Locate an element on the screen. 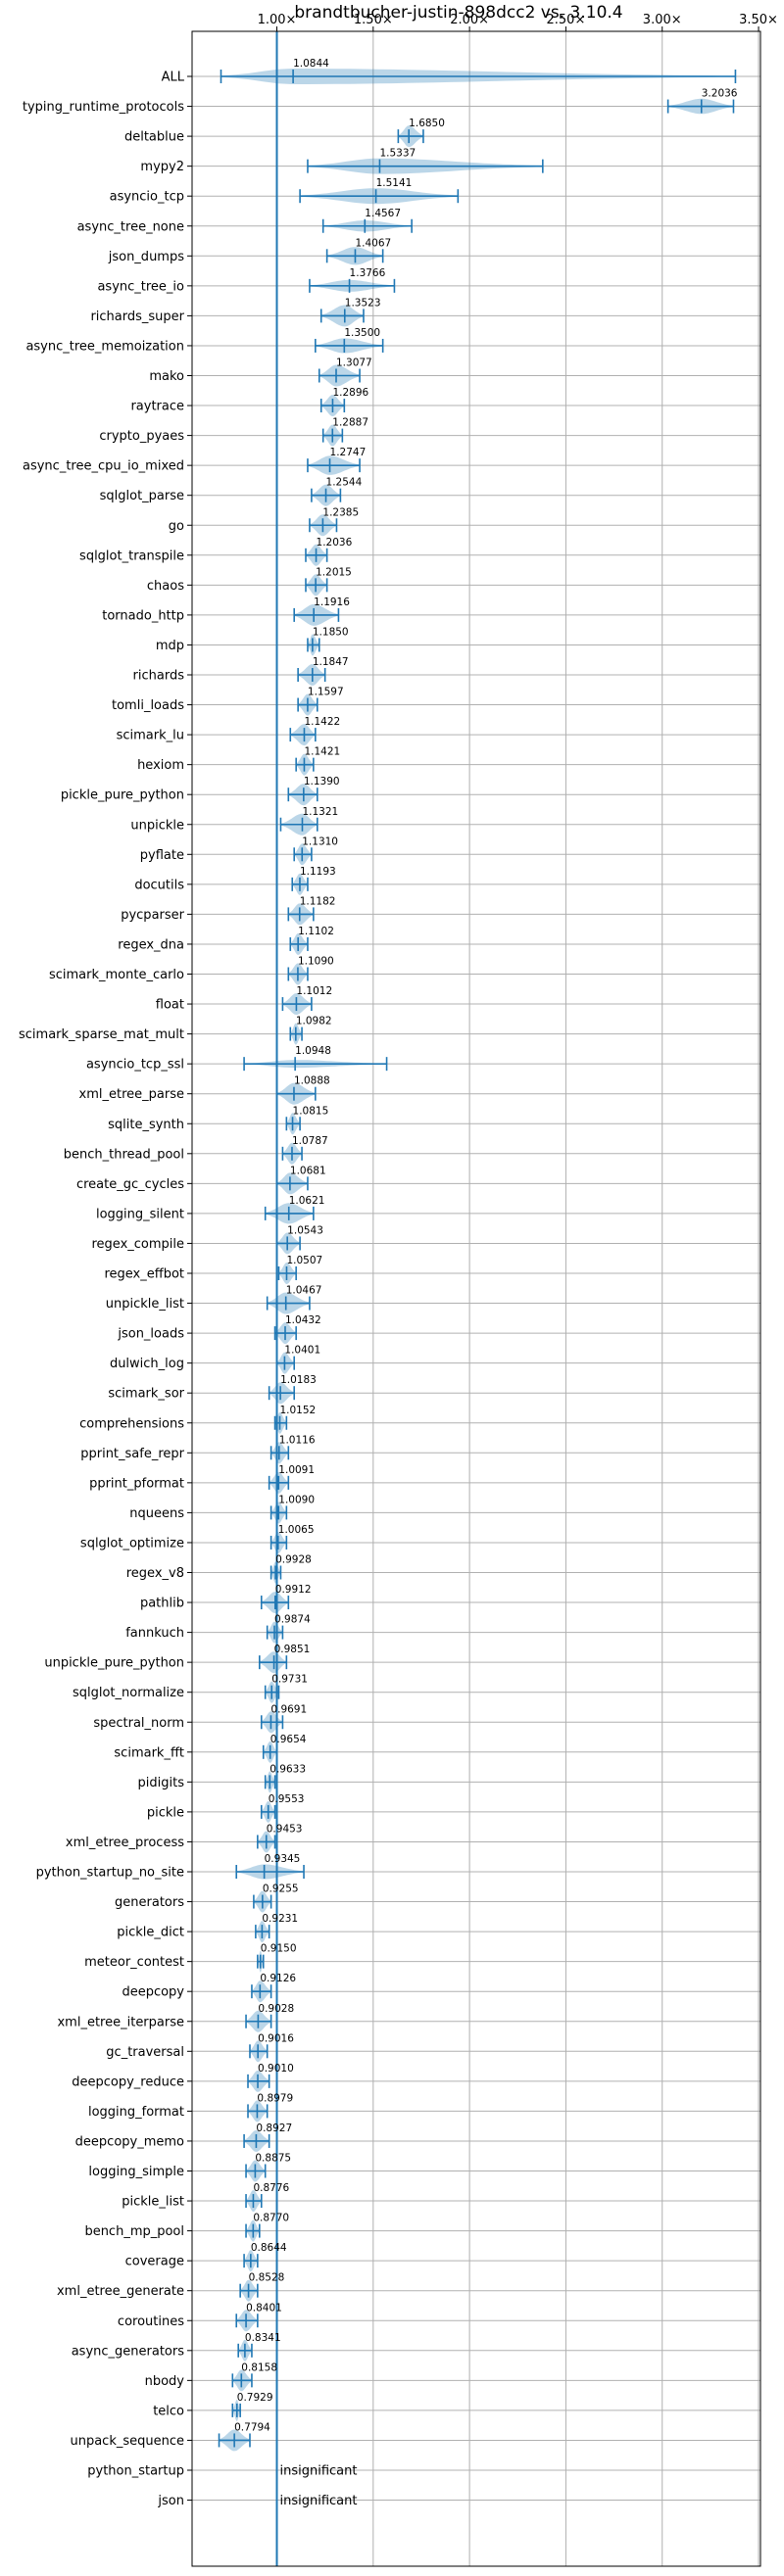 Image resolution: width=784 pixels, height=2576 pixels. x-tick-label: 3.50× is located at coordinates (758, 20).